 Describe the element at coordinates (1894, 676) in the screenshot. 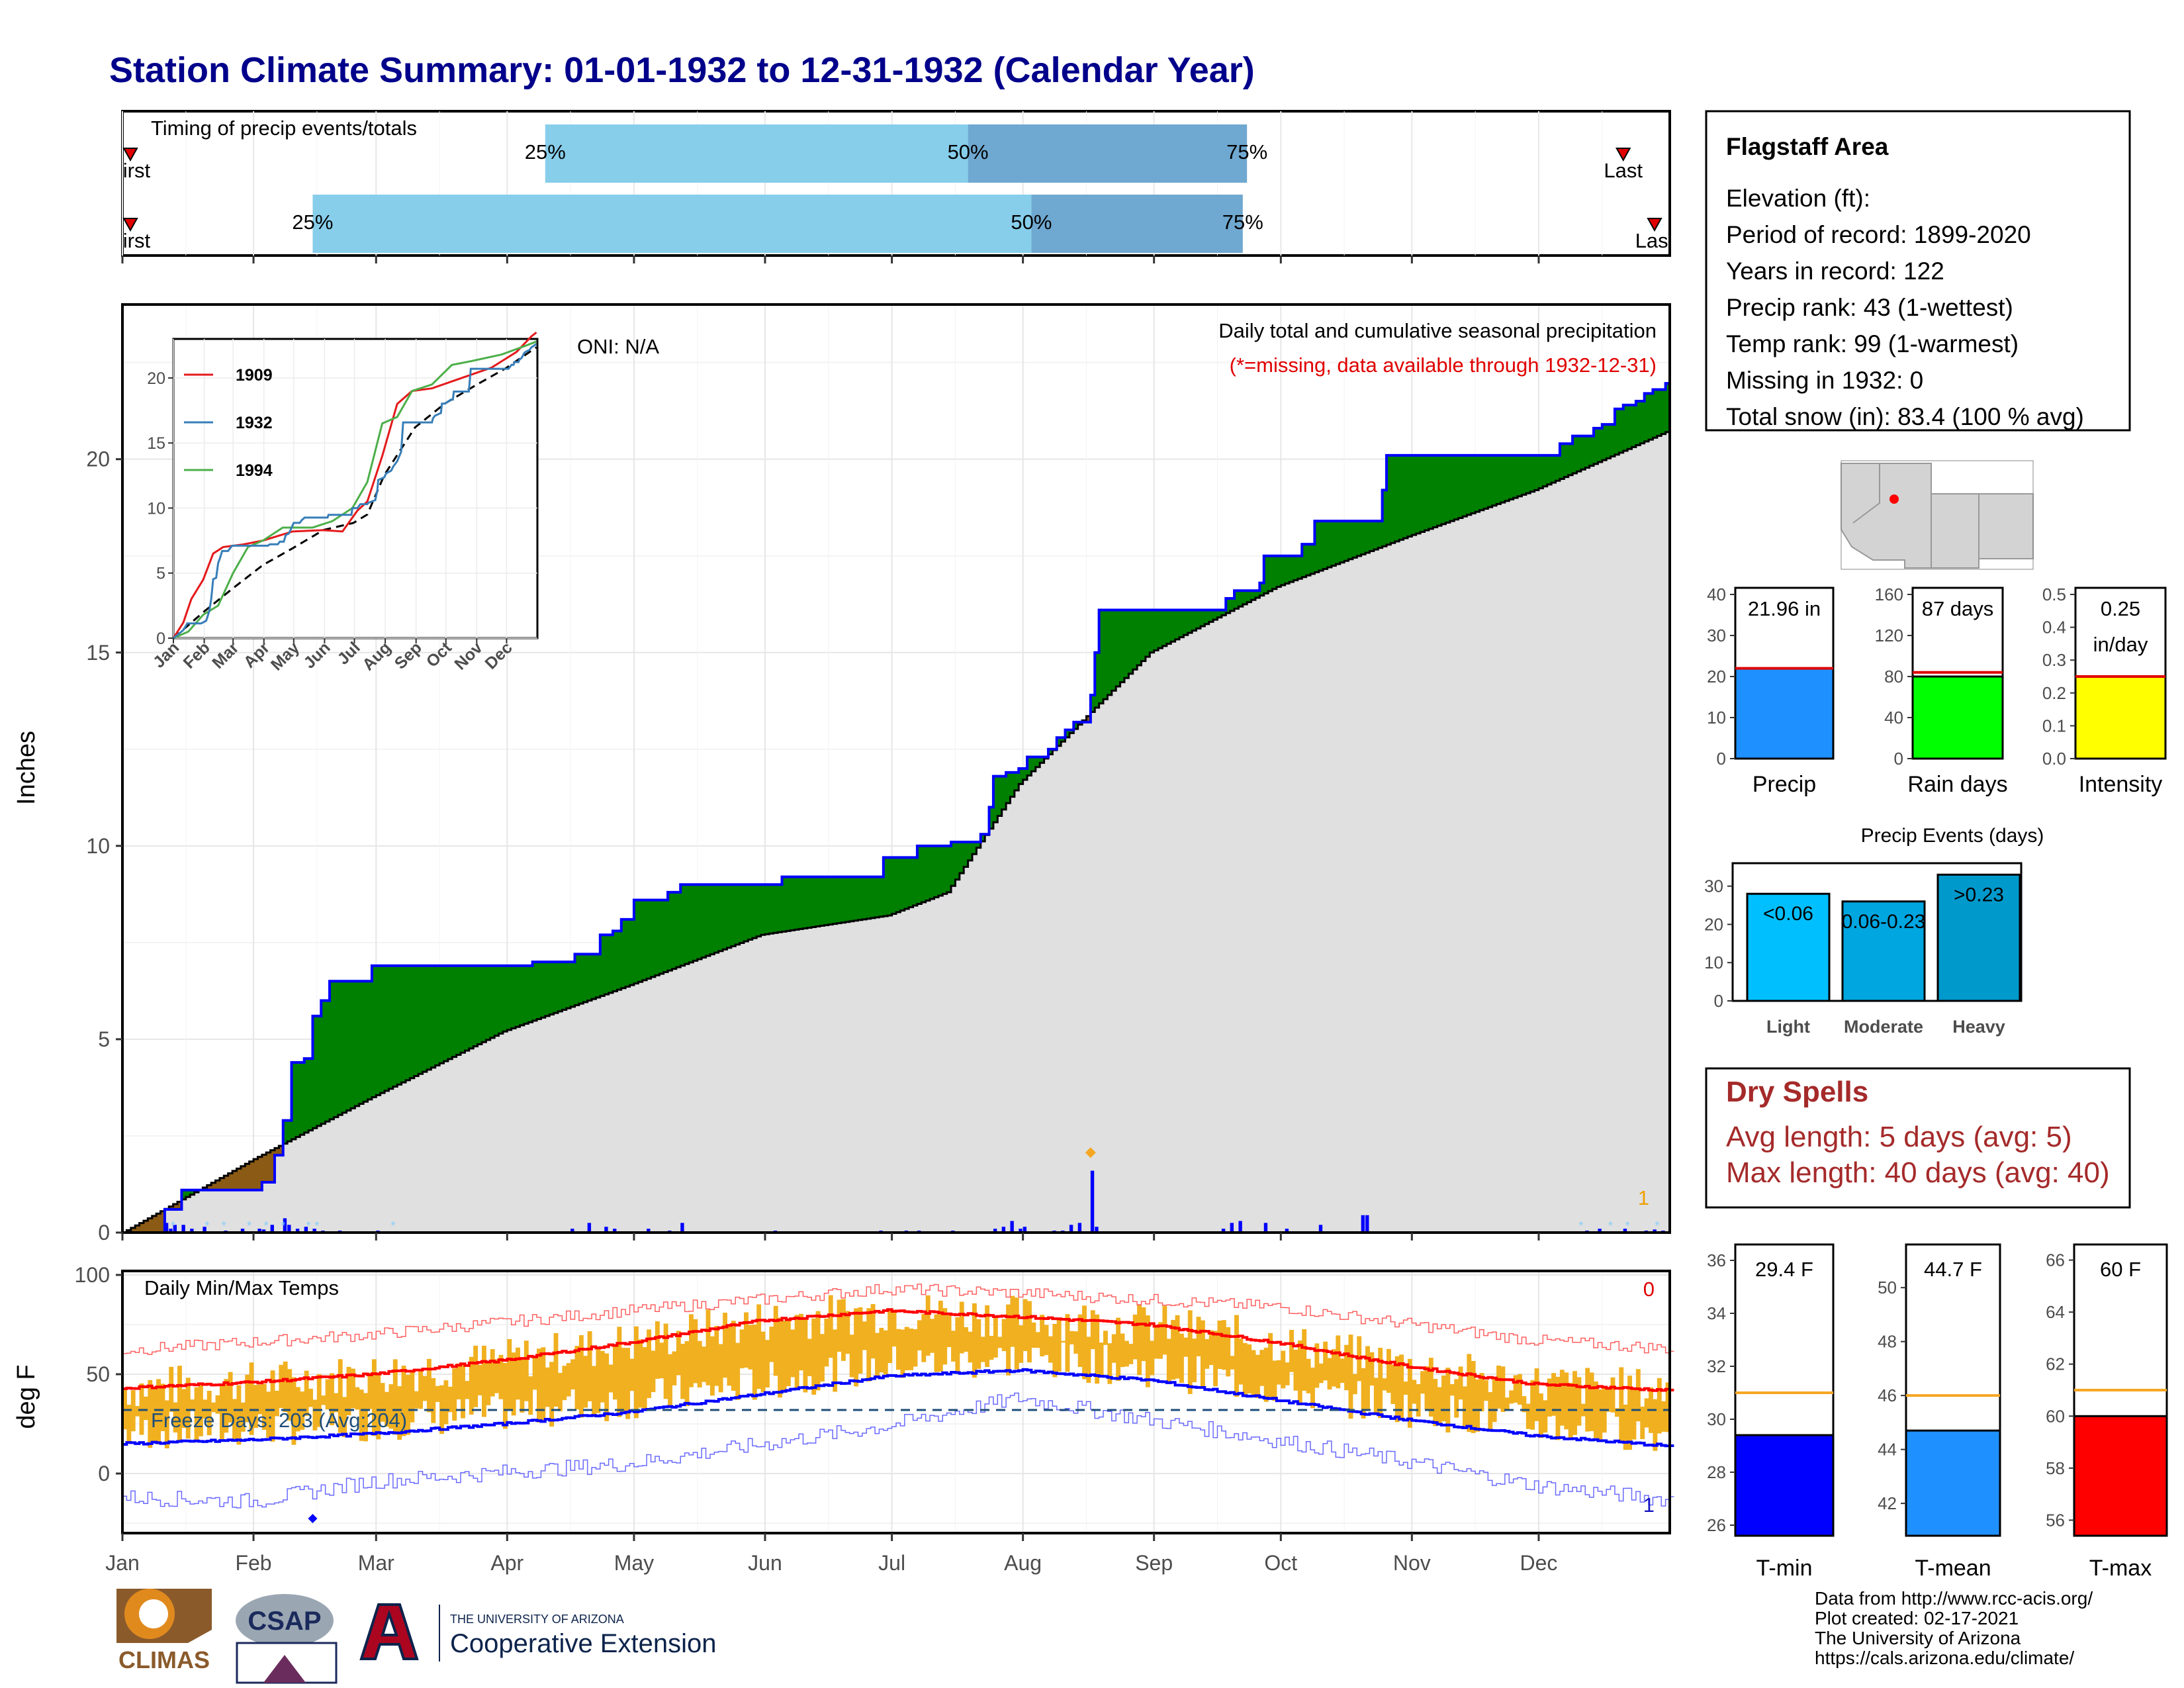

I see `mini-bar-tick-label: 80` at that location.